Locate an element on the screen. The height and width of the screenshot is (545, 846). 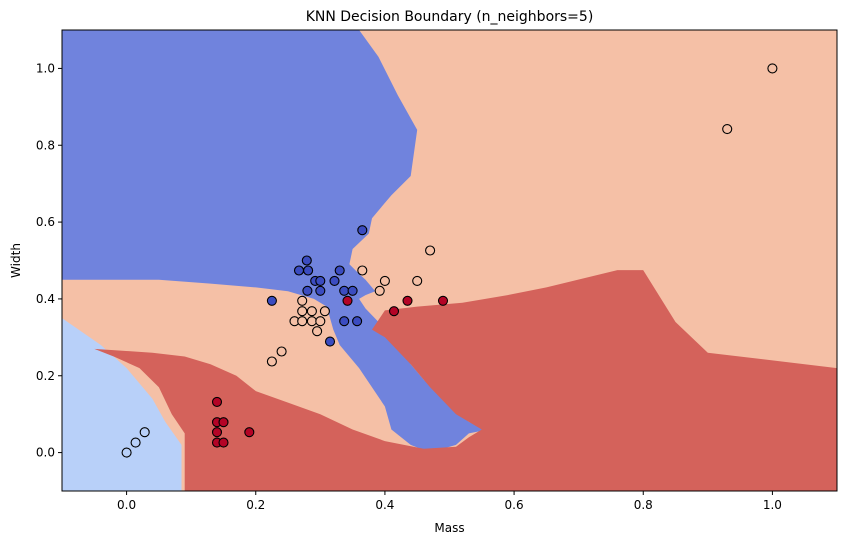
x-tick-label-4: 0.8 is located at coordinates (643, 505).